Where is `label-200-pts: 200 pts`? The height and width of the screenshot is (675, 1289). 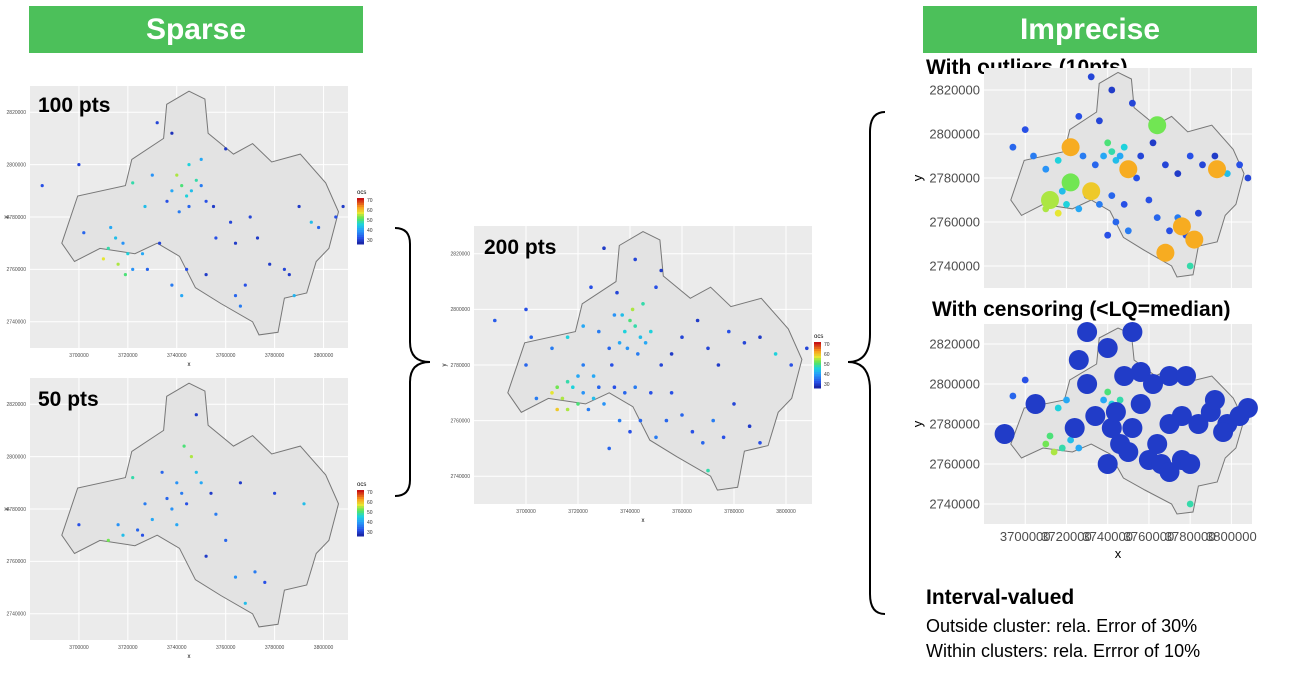 label-200-pts: 200 pts is located at coordinates (520, 247).